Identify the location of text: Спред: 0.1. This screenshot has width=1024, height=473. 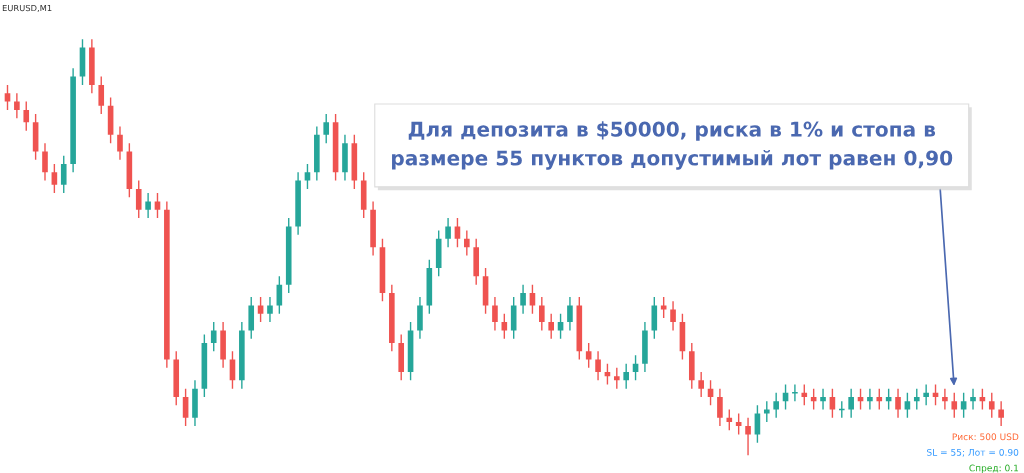
(994, 468).